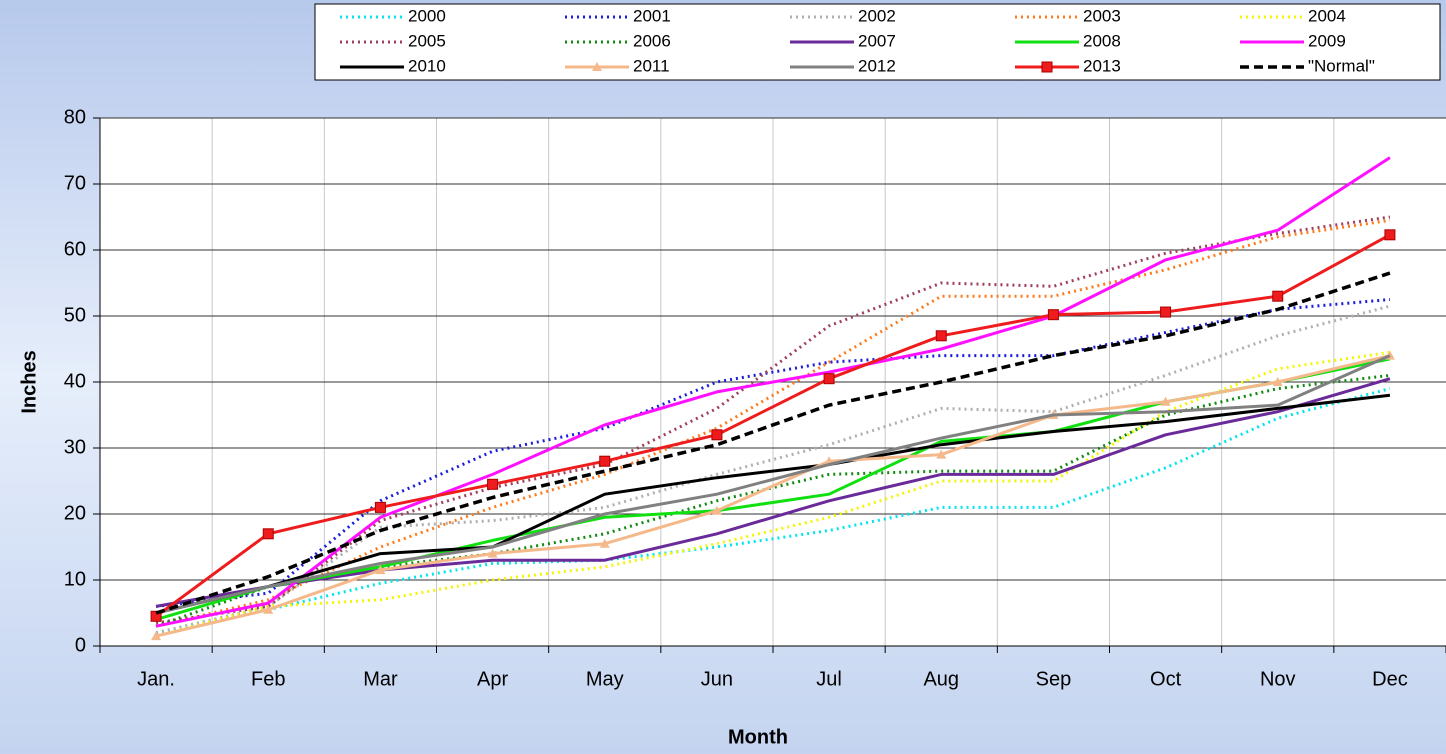  I want to click on y-tick-label: 80, so click(75, 117).